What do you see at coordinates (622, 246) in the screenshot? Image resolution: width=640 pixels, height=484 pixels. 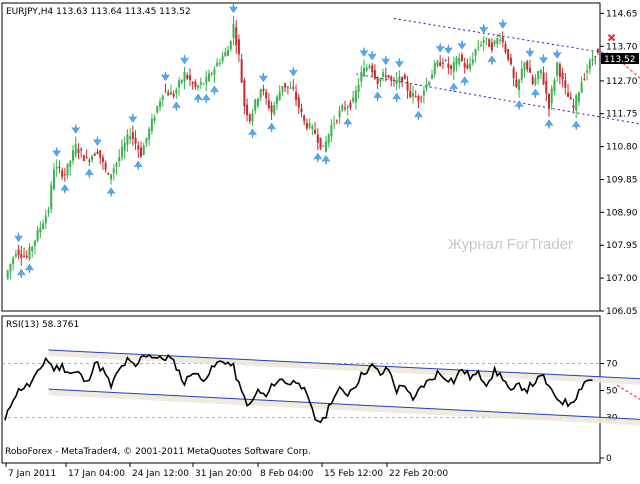 I see `price-tick-label: 107.95` at bounding box center [622, 246].